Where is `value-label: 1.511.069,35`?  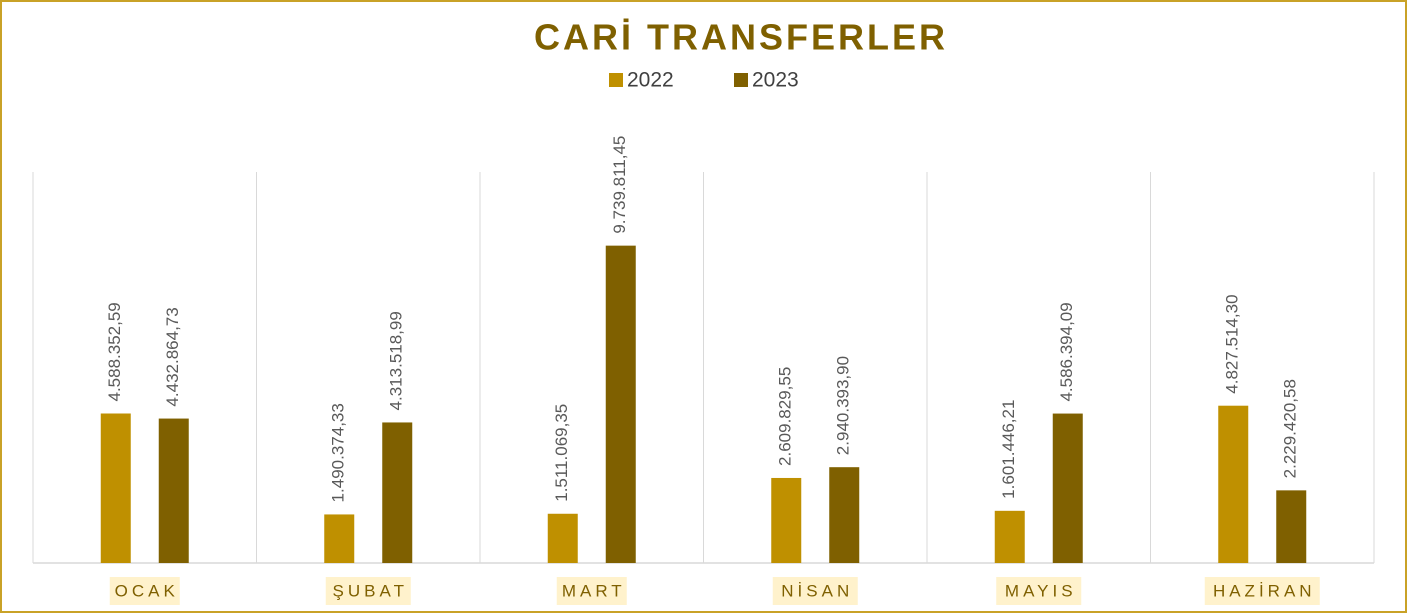 value-label: 1.511.069,35 is located at coordinates (561, 453).